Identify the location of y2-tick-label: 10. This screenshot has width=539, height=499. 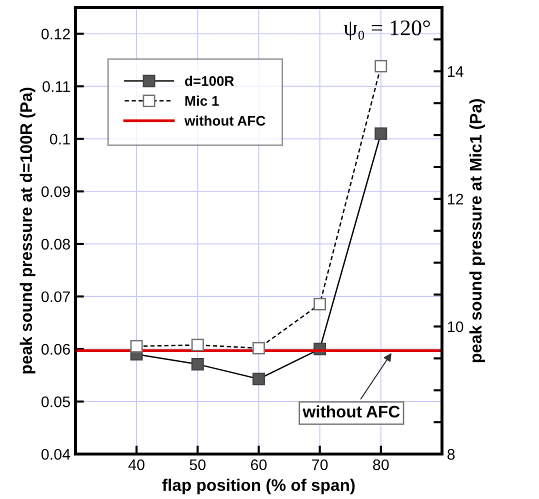
(456, 326).